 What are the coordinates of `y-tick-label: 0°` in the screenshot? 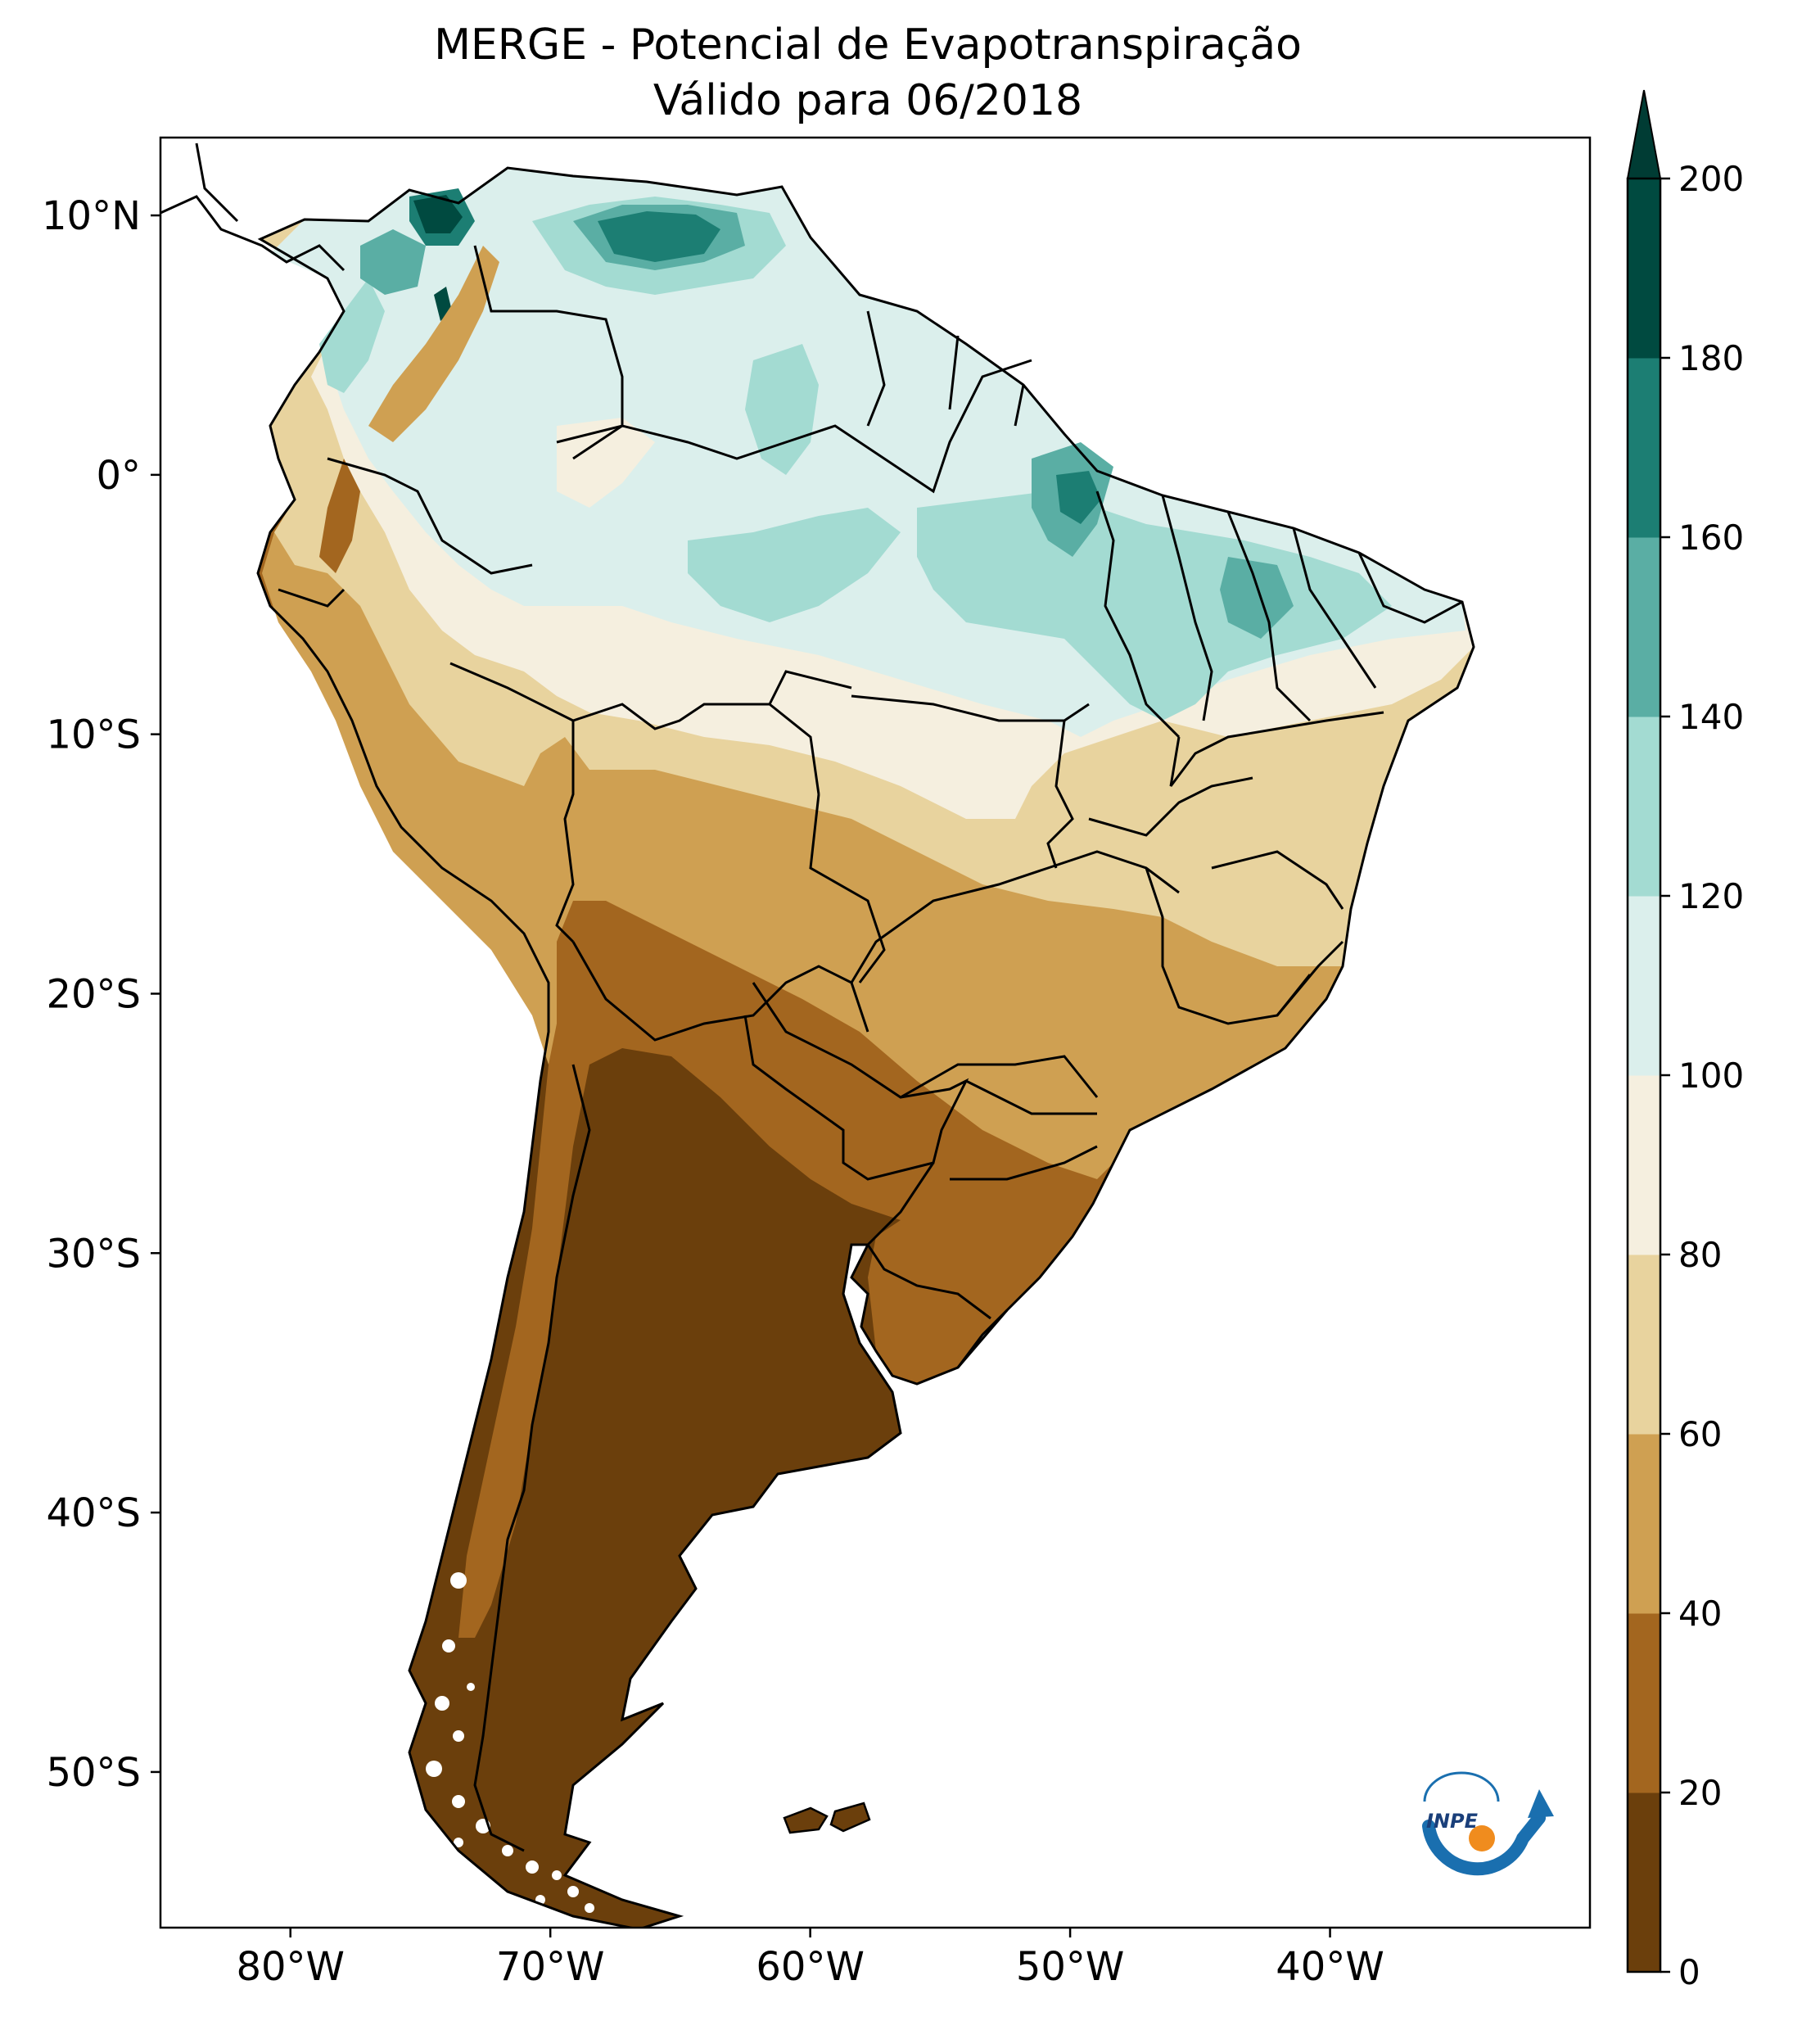 It's located at (118, 476).